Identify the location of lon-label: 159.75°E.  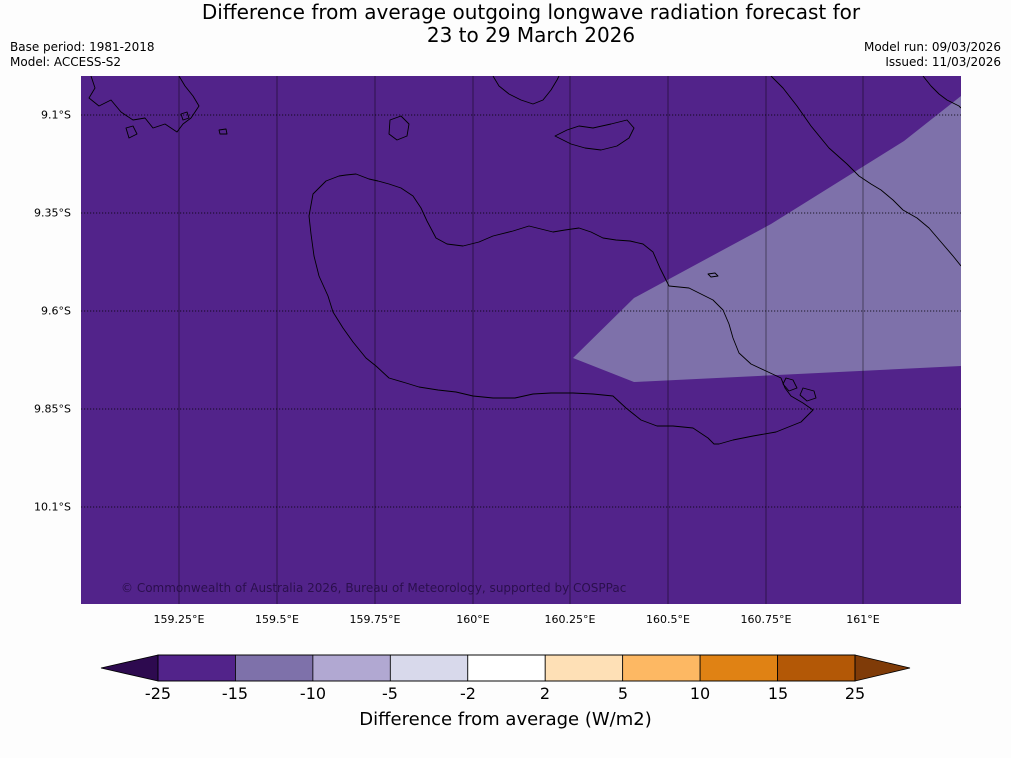
(375, 619).